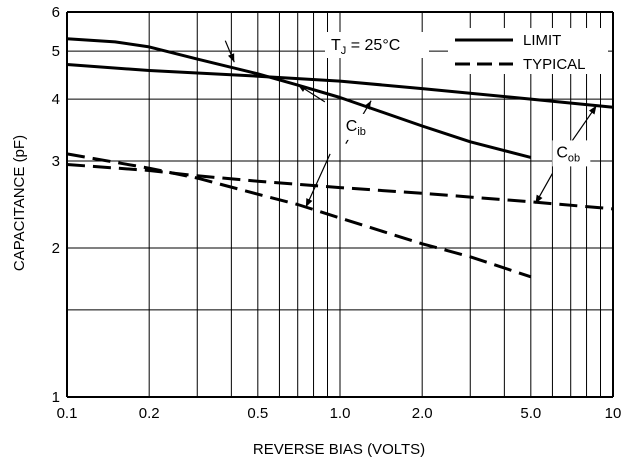 The width and height of the screenshot is (626, 464). What do you see at coordinates (56, 99) in the screenshot?
I see `y-tick-label: 4` at bounding box center [56, 99].